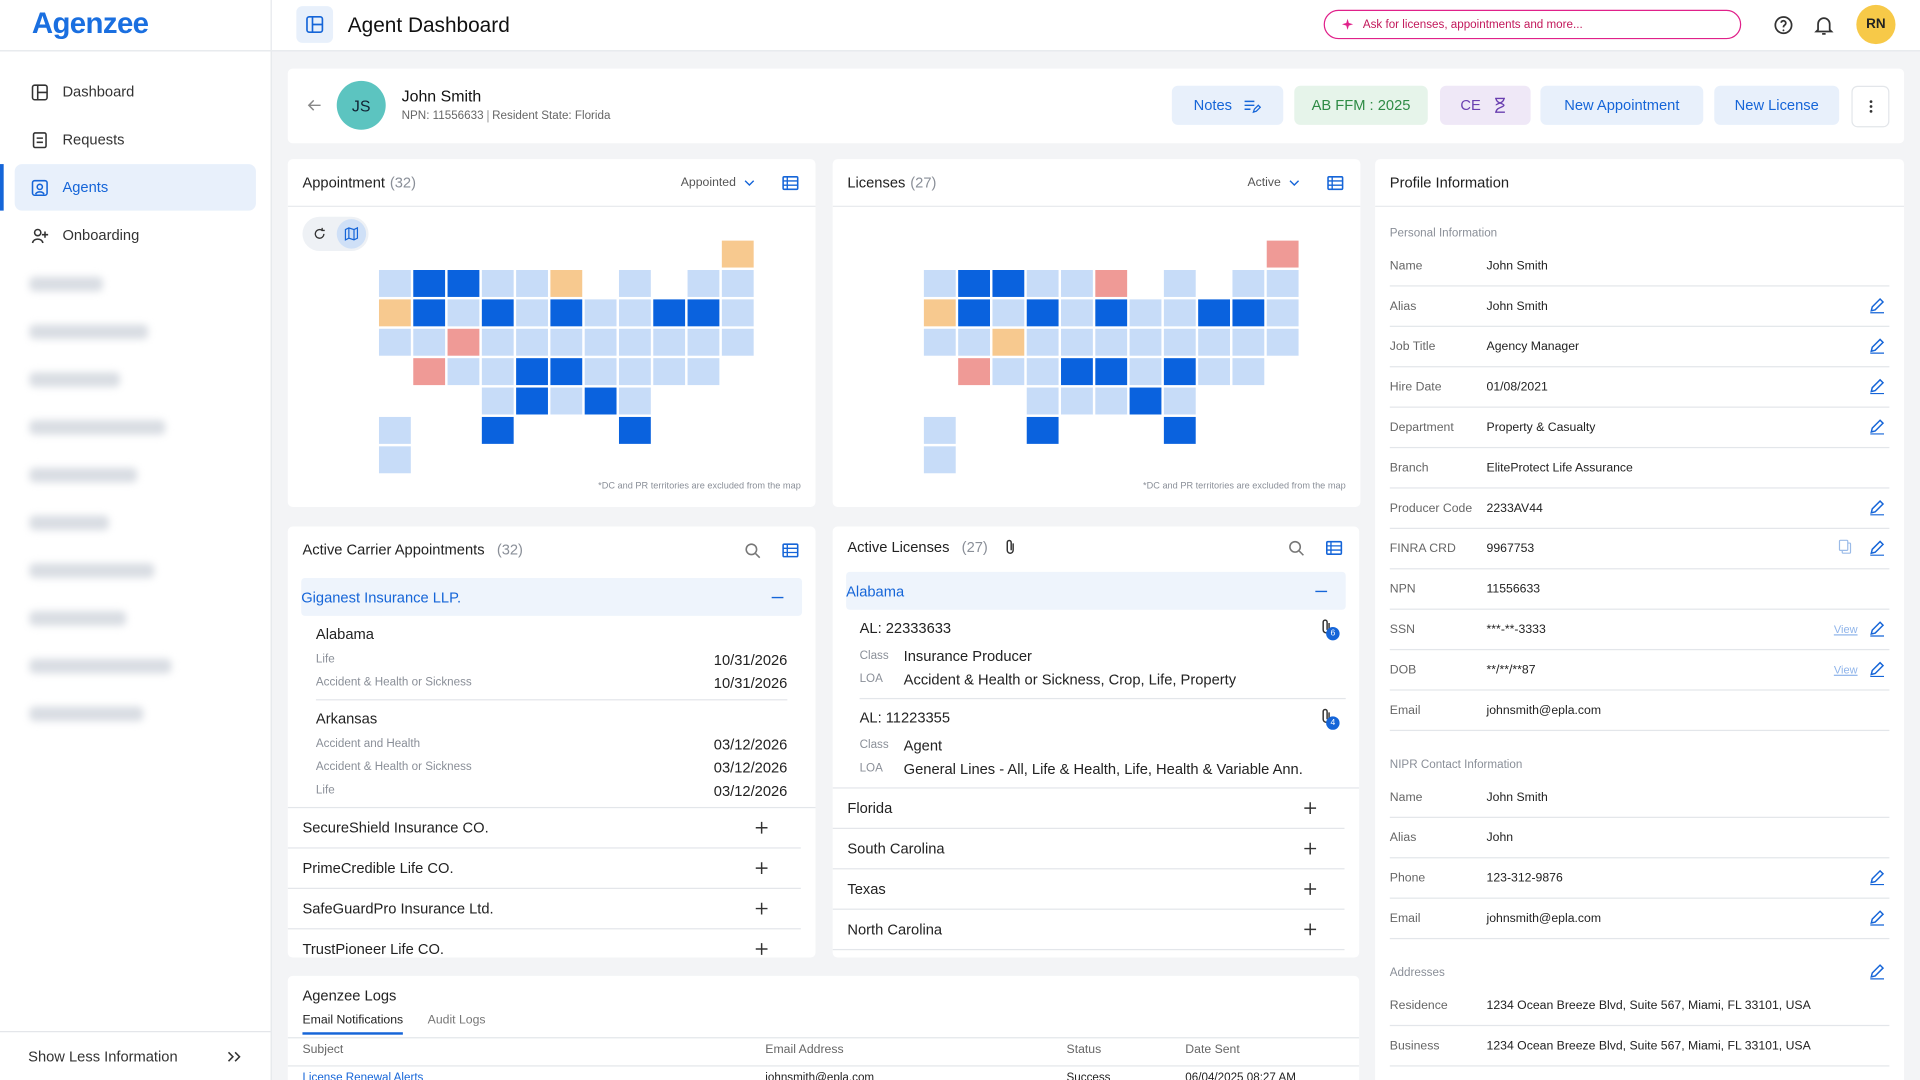 This screenshot has width=1920, height=1080. Describe the element at coordinates (1096, 590) in the screenshot. I see `license-expanded-header: Alabama` at that location.